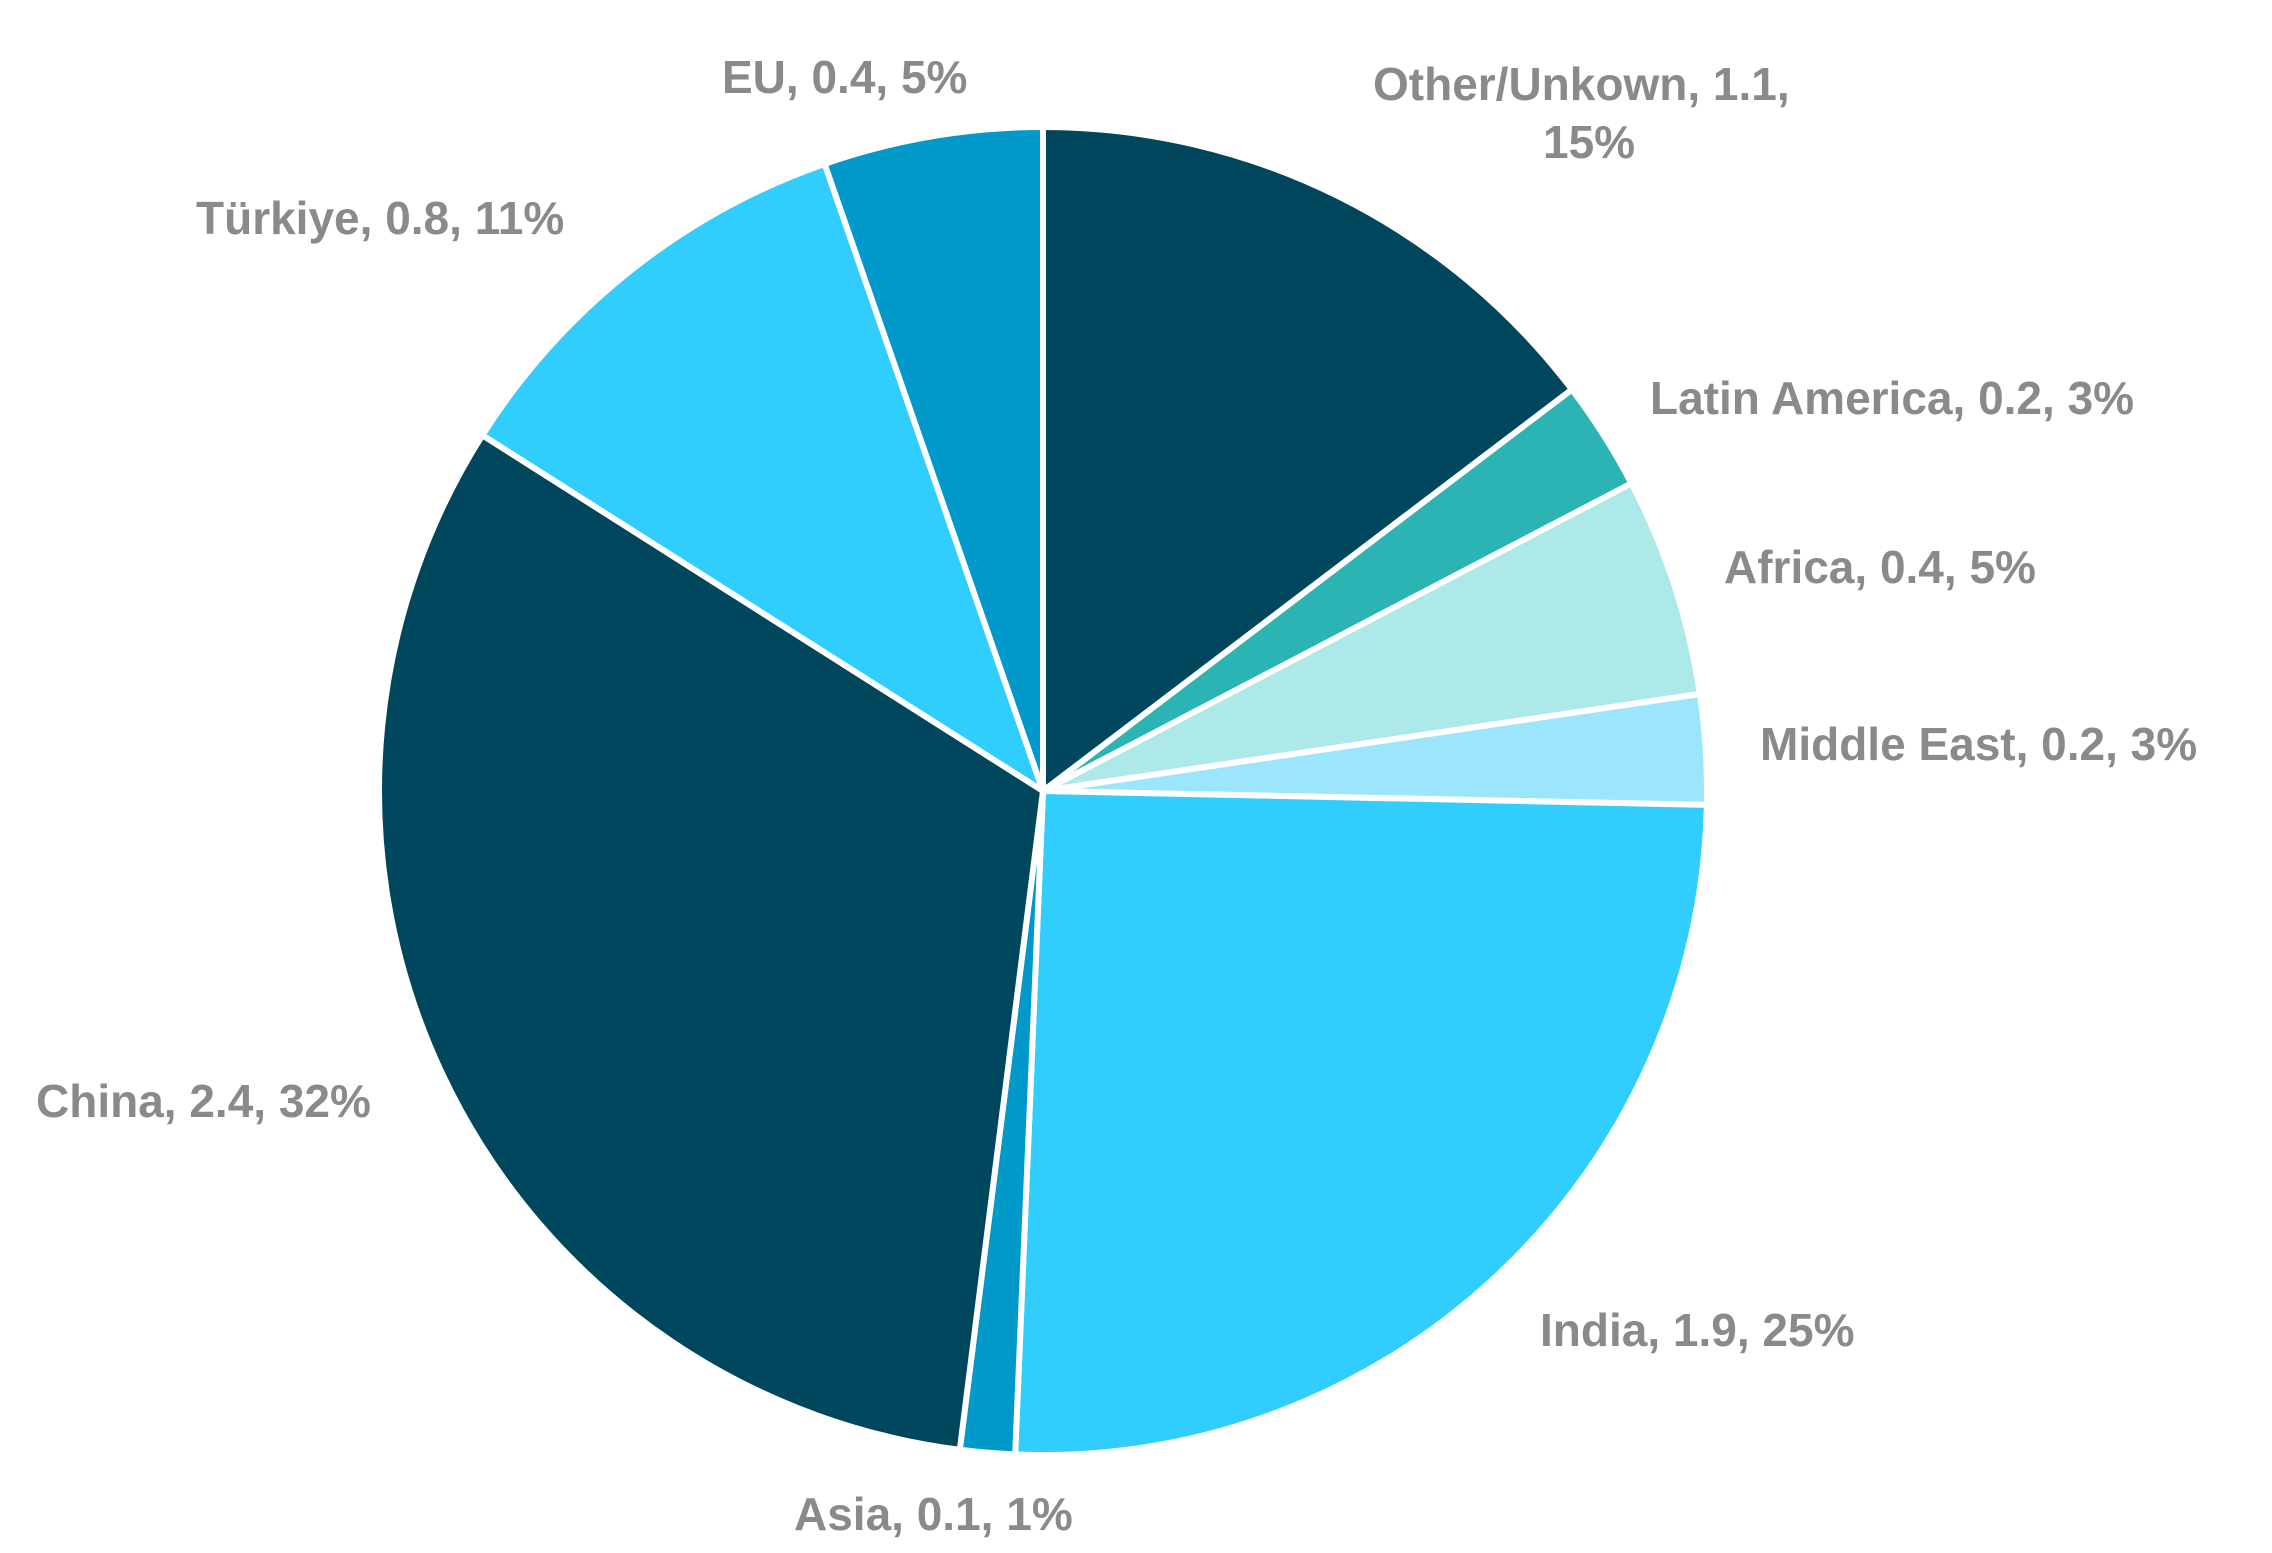 The width and height of the screenshot is (2272, 1553). What do you see at coordinates (1892, 398) in the screenshot?
I see `slice-label-latin-america: Latin America, 0.2, 3%` at bounding box center [1892, 398].